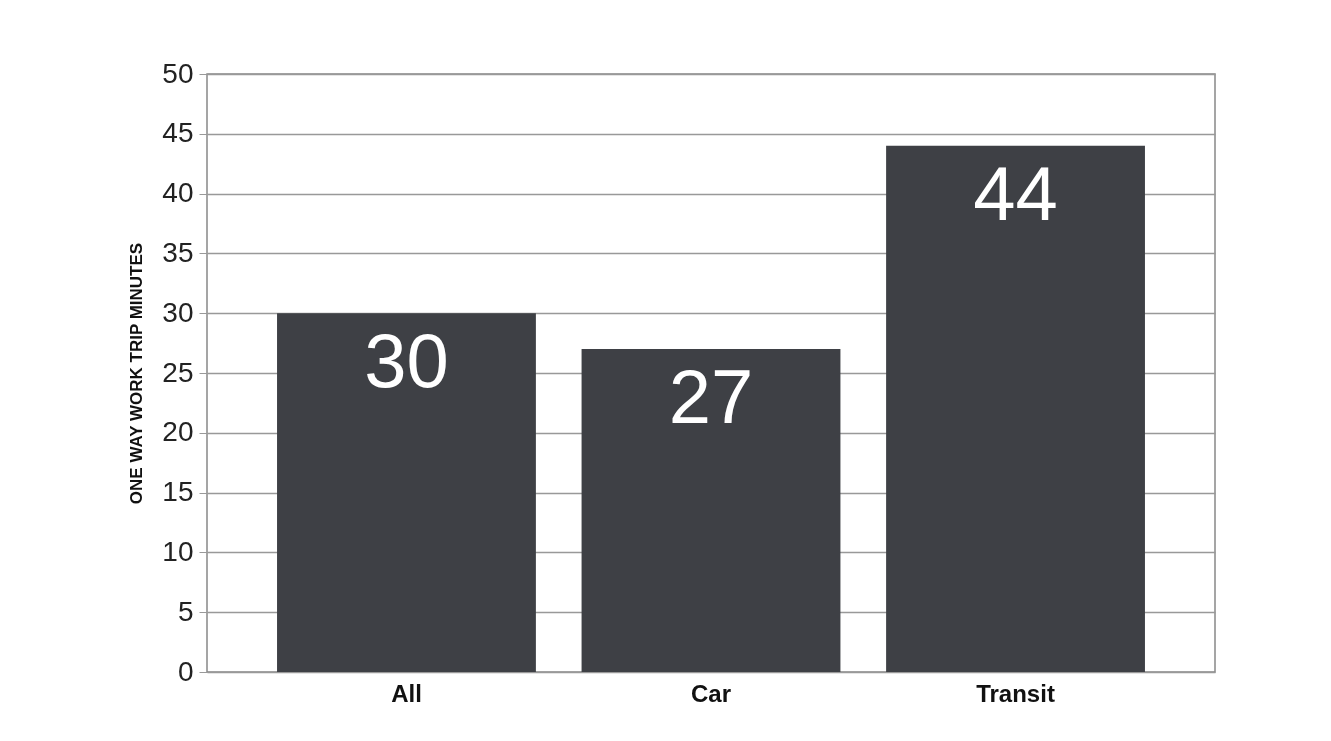  What do you see at coordinates (178, 133) in the screenshot?
I see `y-tick-label: 45` at bounding box center [178, 133].